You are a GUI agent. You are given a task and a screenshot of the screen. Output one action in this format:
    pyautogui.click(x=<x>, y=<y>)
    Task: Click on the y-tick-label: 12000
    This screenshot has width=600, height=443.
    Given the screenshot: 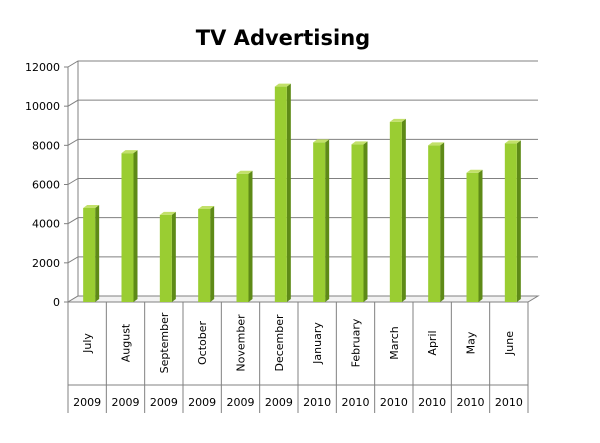 What is the action you would take?
    pyautogui.click(x=42, y=67)
    